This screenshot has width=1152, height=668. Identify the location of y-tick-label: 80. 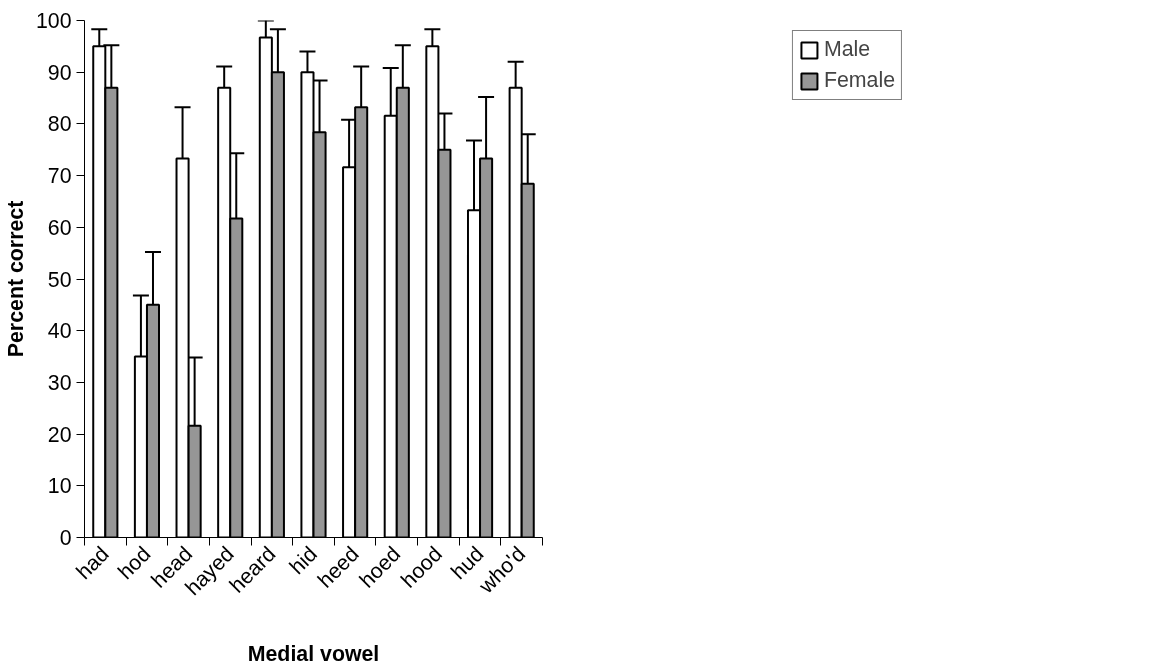
(59, 124).